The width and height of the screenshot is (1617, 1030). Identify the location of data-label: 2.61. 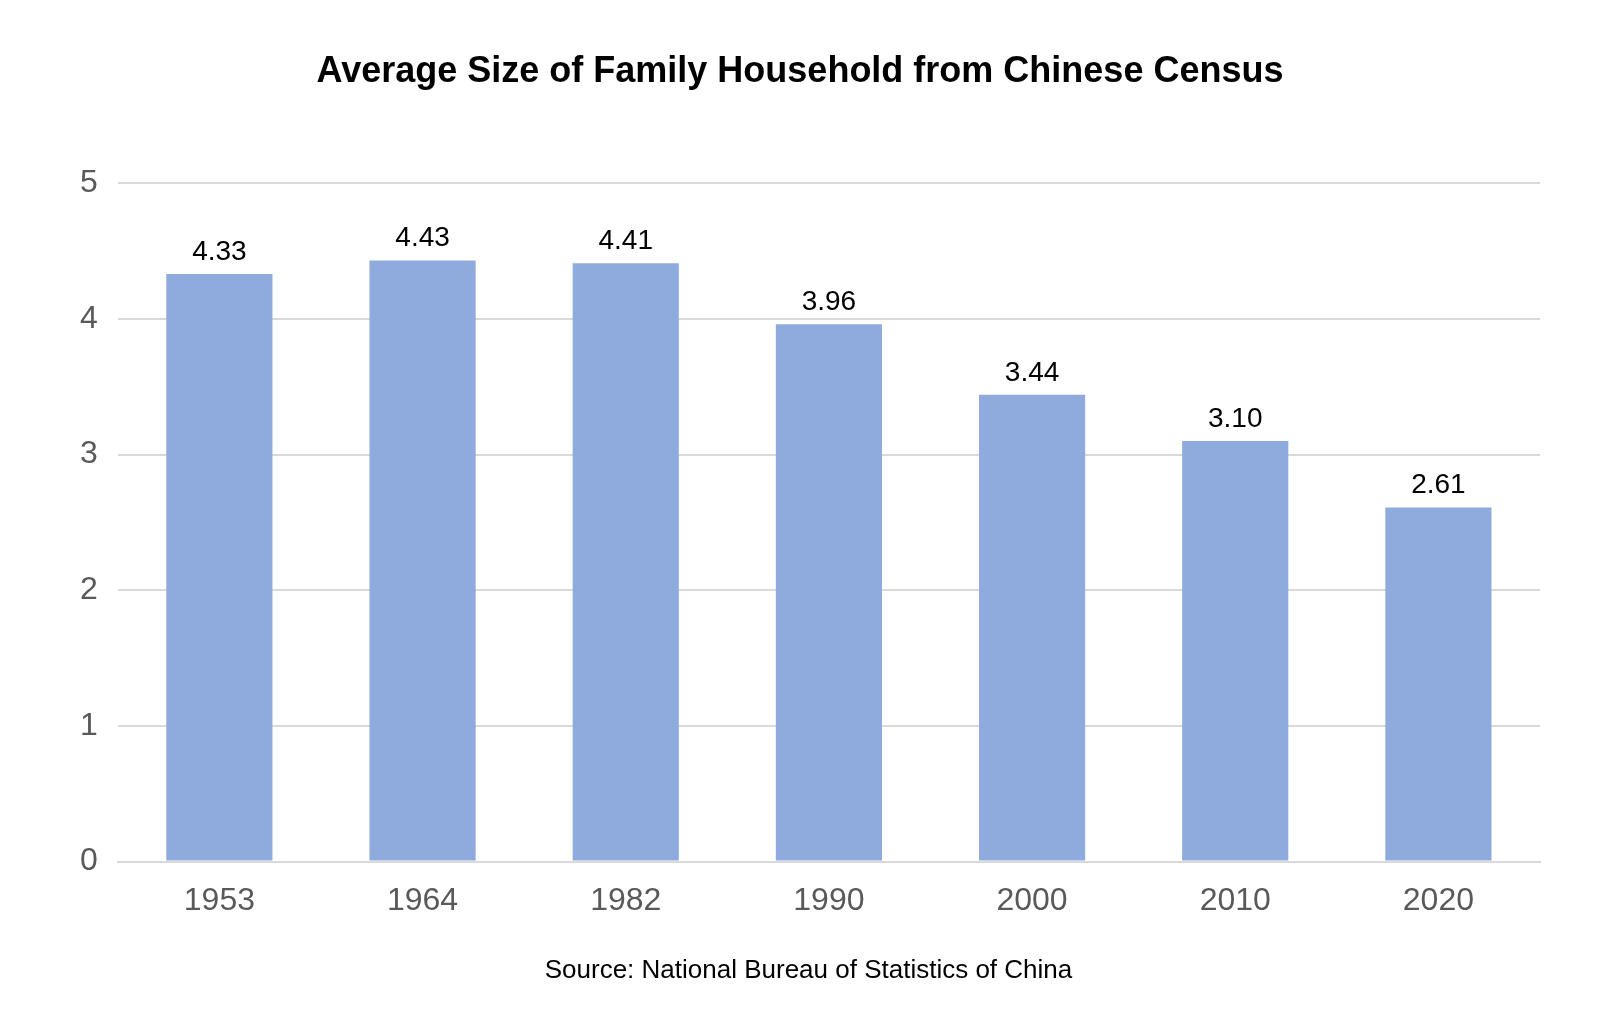
(1438, 484).